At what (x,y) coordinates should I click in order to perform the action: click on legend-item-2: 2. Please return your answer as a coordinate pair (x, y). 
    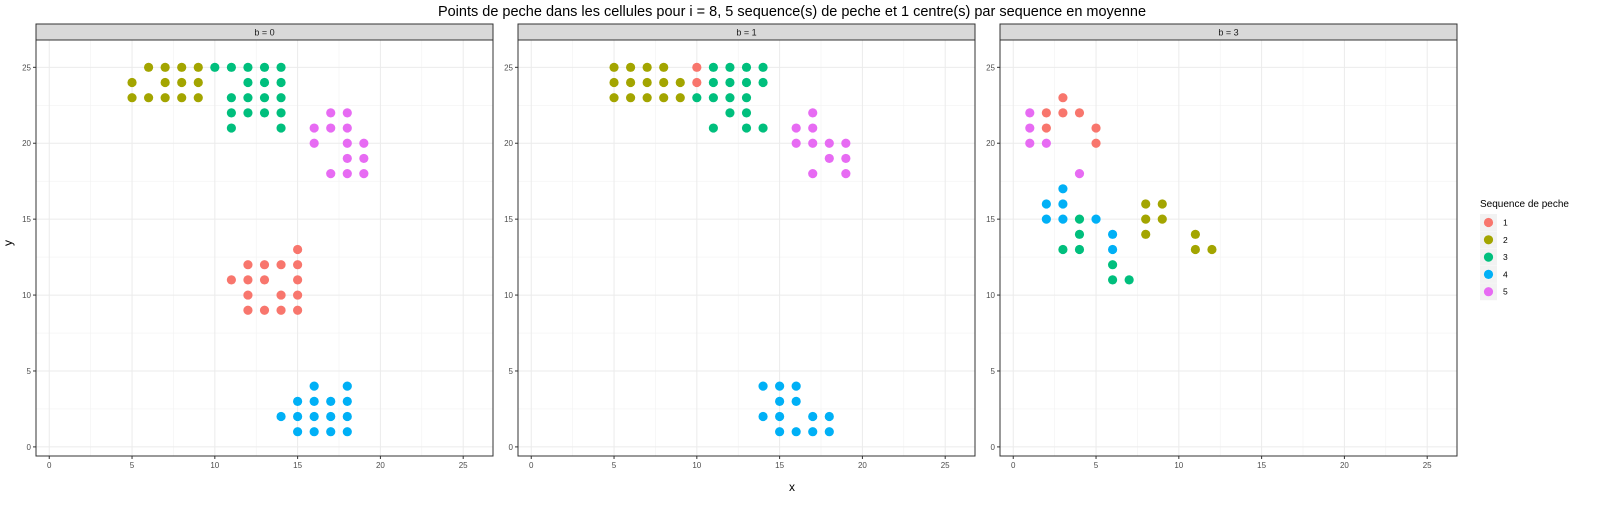
    Looking at the image, I should click on (1494, 240).